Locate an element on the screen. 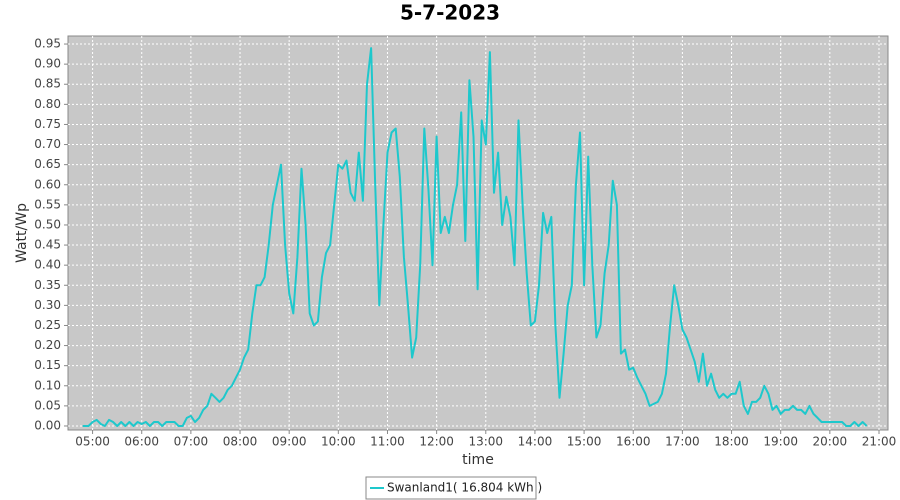 This screenshot has height=500, width=900. y-tick-label: 0.40 is located at coordinates (47, 265).